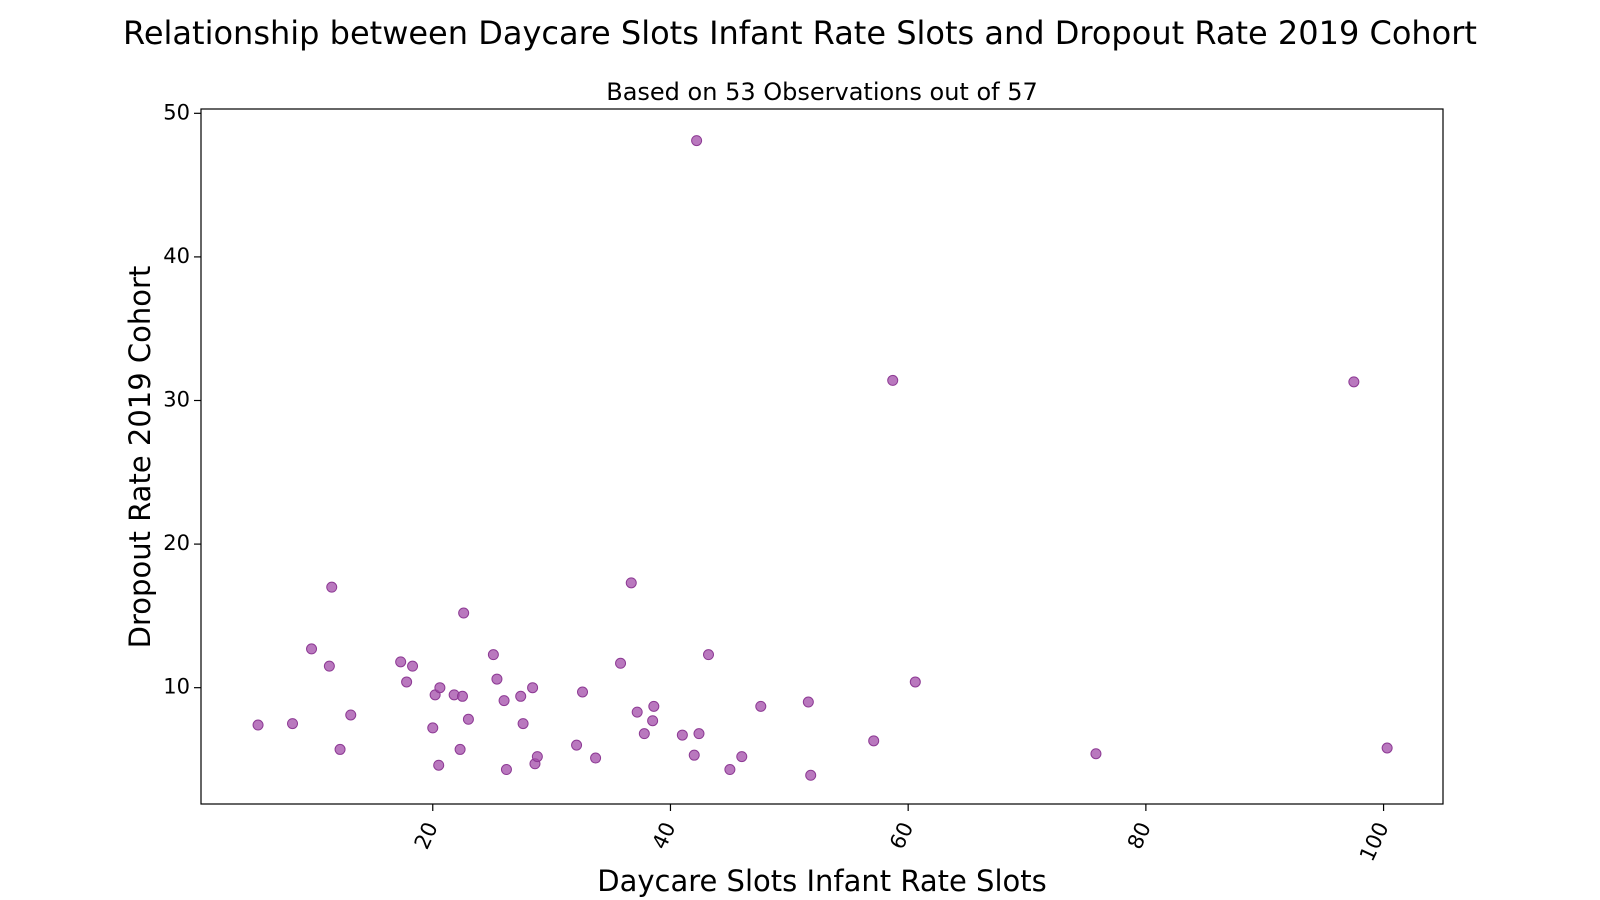 The image size is (1600, 900). What do you see at coordinates (1374, 842) in the screenshot?
I see `x-tick-label: 100` at bounding box center [1374, 842].